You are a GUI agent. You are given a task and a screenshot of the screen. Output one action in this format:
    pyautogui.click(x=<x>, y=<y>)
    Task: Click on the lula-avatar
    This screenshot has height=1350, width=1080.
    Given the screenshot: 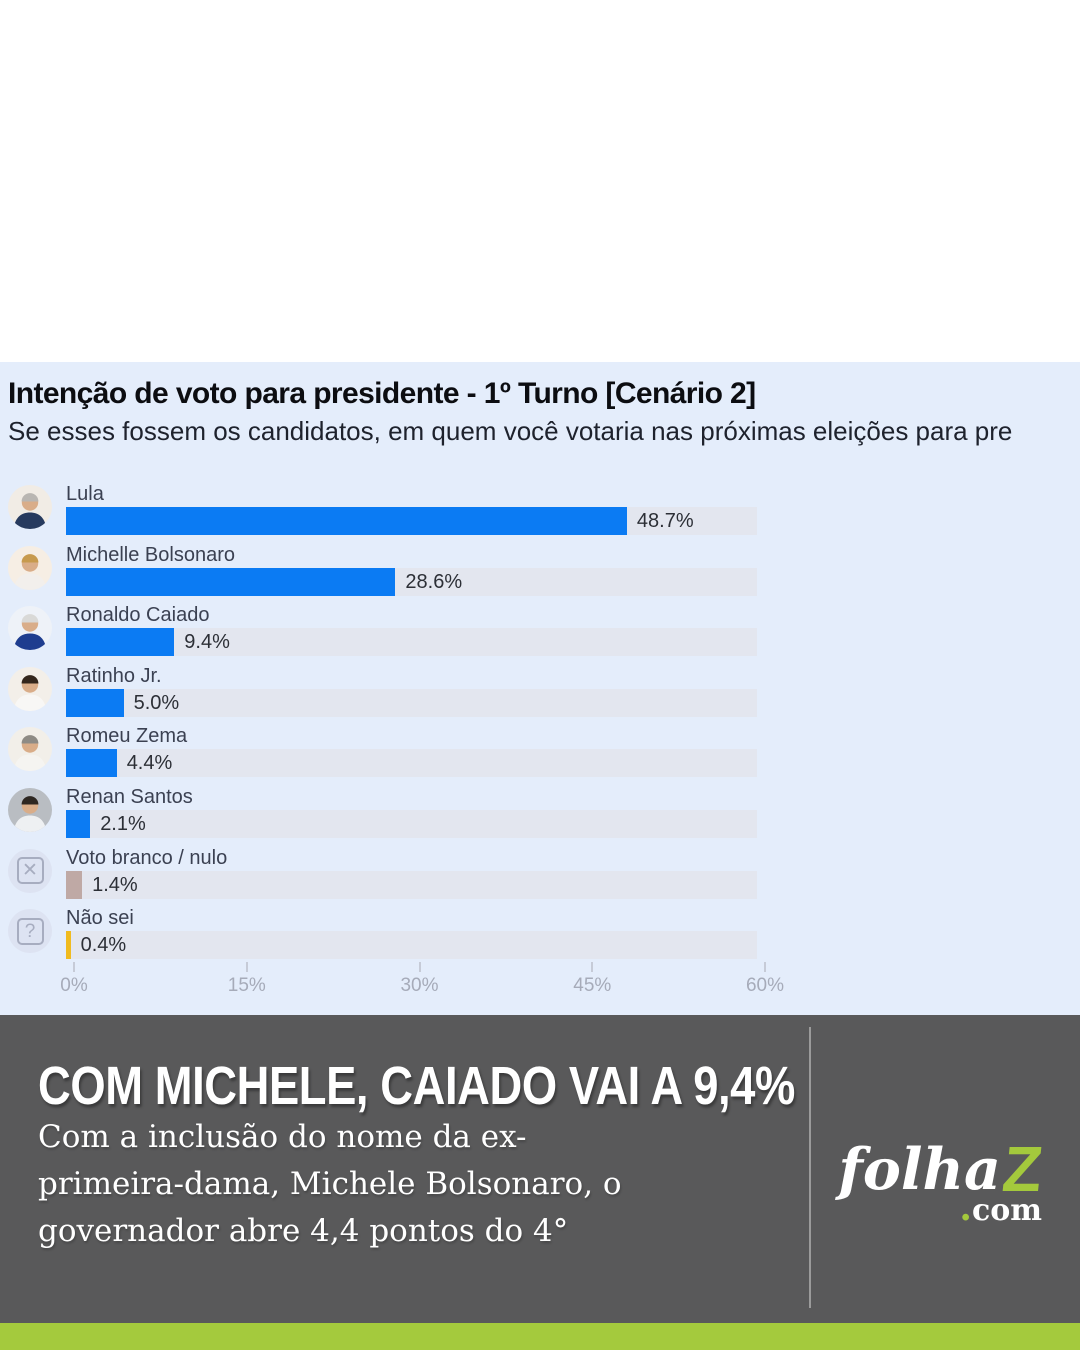 What is the action you would take?
    pyautogui.click(x=30, y=507)
    